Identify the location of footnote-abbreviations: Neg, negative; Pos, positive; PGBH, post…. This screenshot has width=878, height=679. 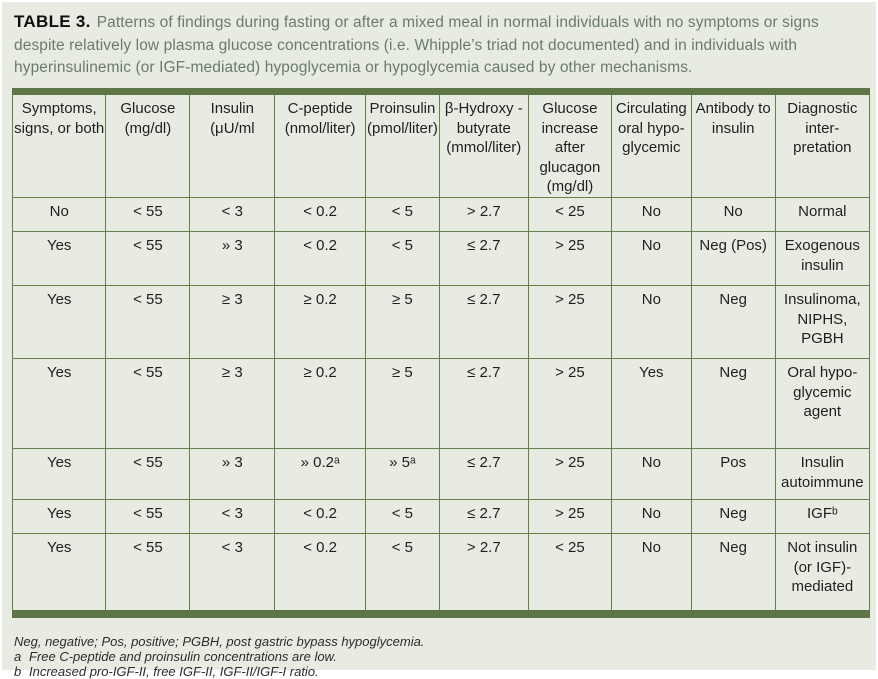
(440, 642).